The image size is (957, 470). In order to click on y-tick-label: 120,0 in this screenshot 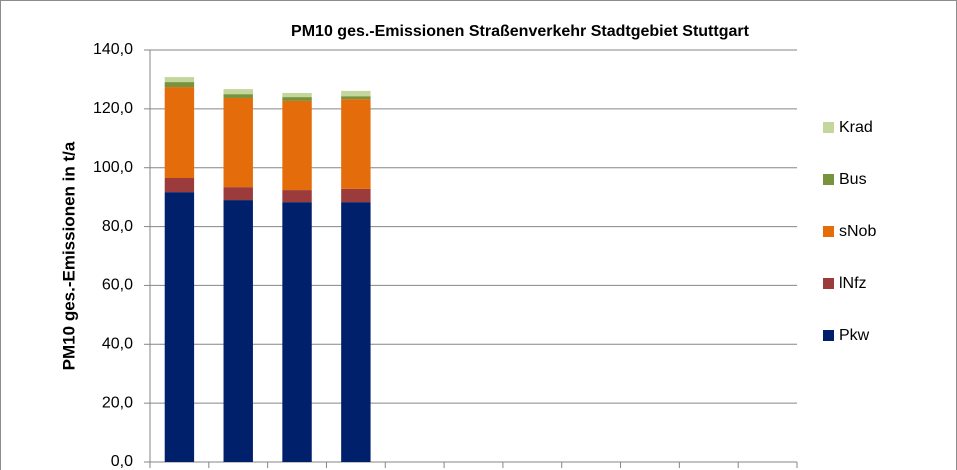, I will do `click(113, 108)`.